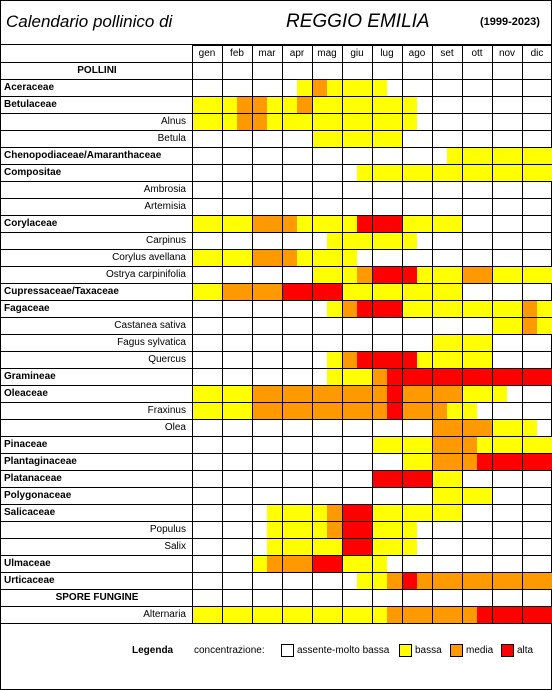 The height and width of the screenshot is (690, 552). I want to click on month-header-nov: nov, so click(507, 53).